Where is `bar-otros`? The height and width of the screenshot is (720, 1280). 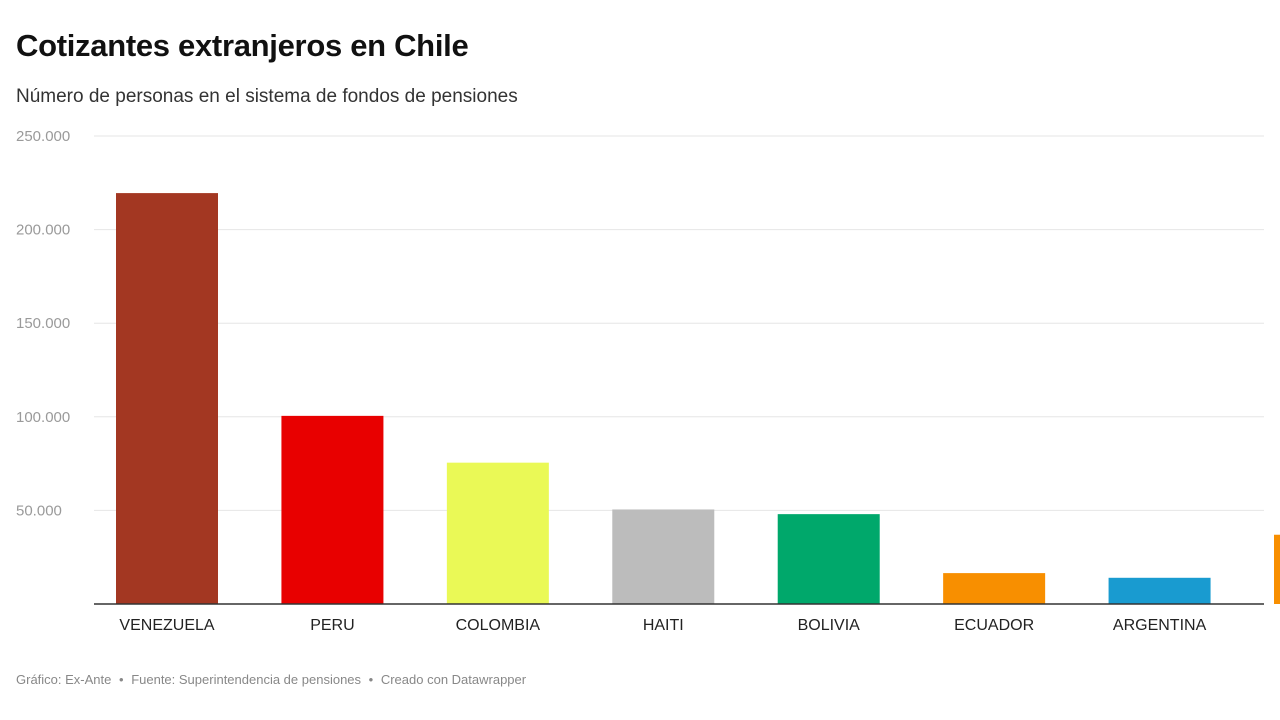 bar-otros is located at coordinates (1277, 569).